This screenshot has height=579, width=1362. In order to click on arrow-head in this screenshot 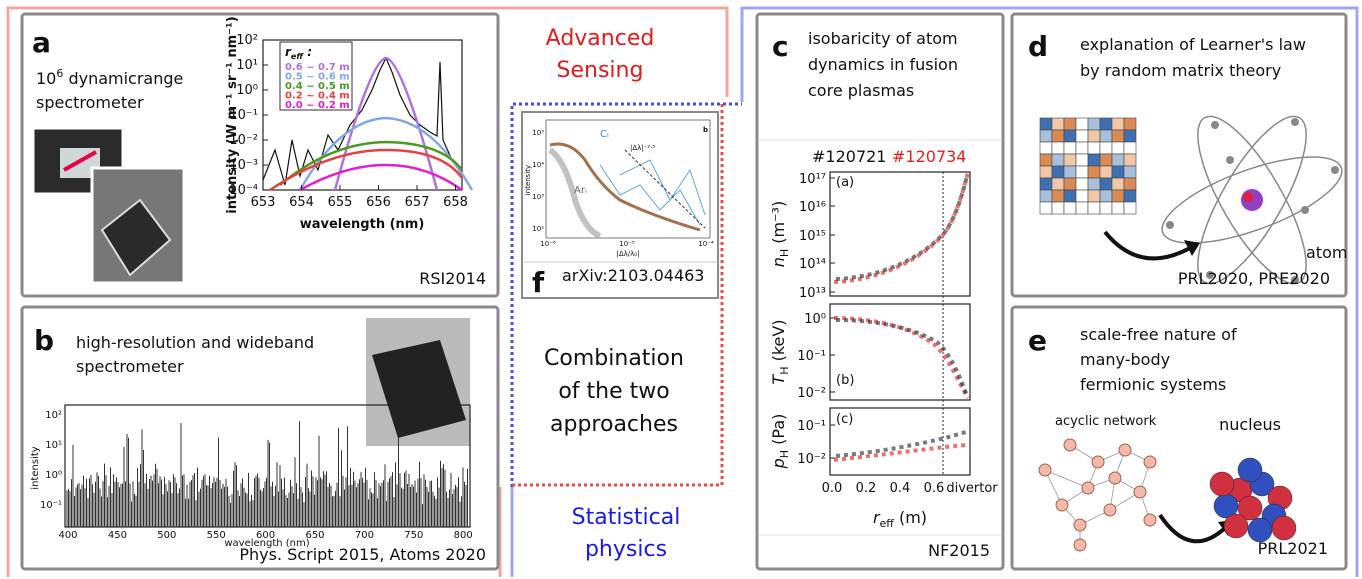, I will do `click(1192, 248)`.